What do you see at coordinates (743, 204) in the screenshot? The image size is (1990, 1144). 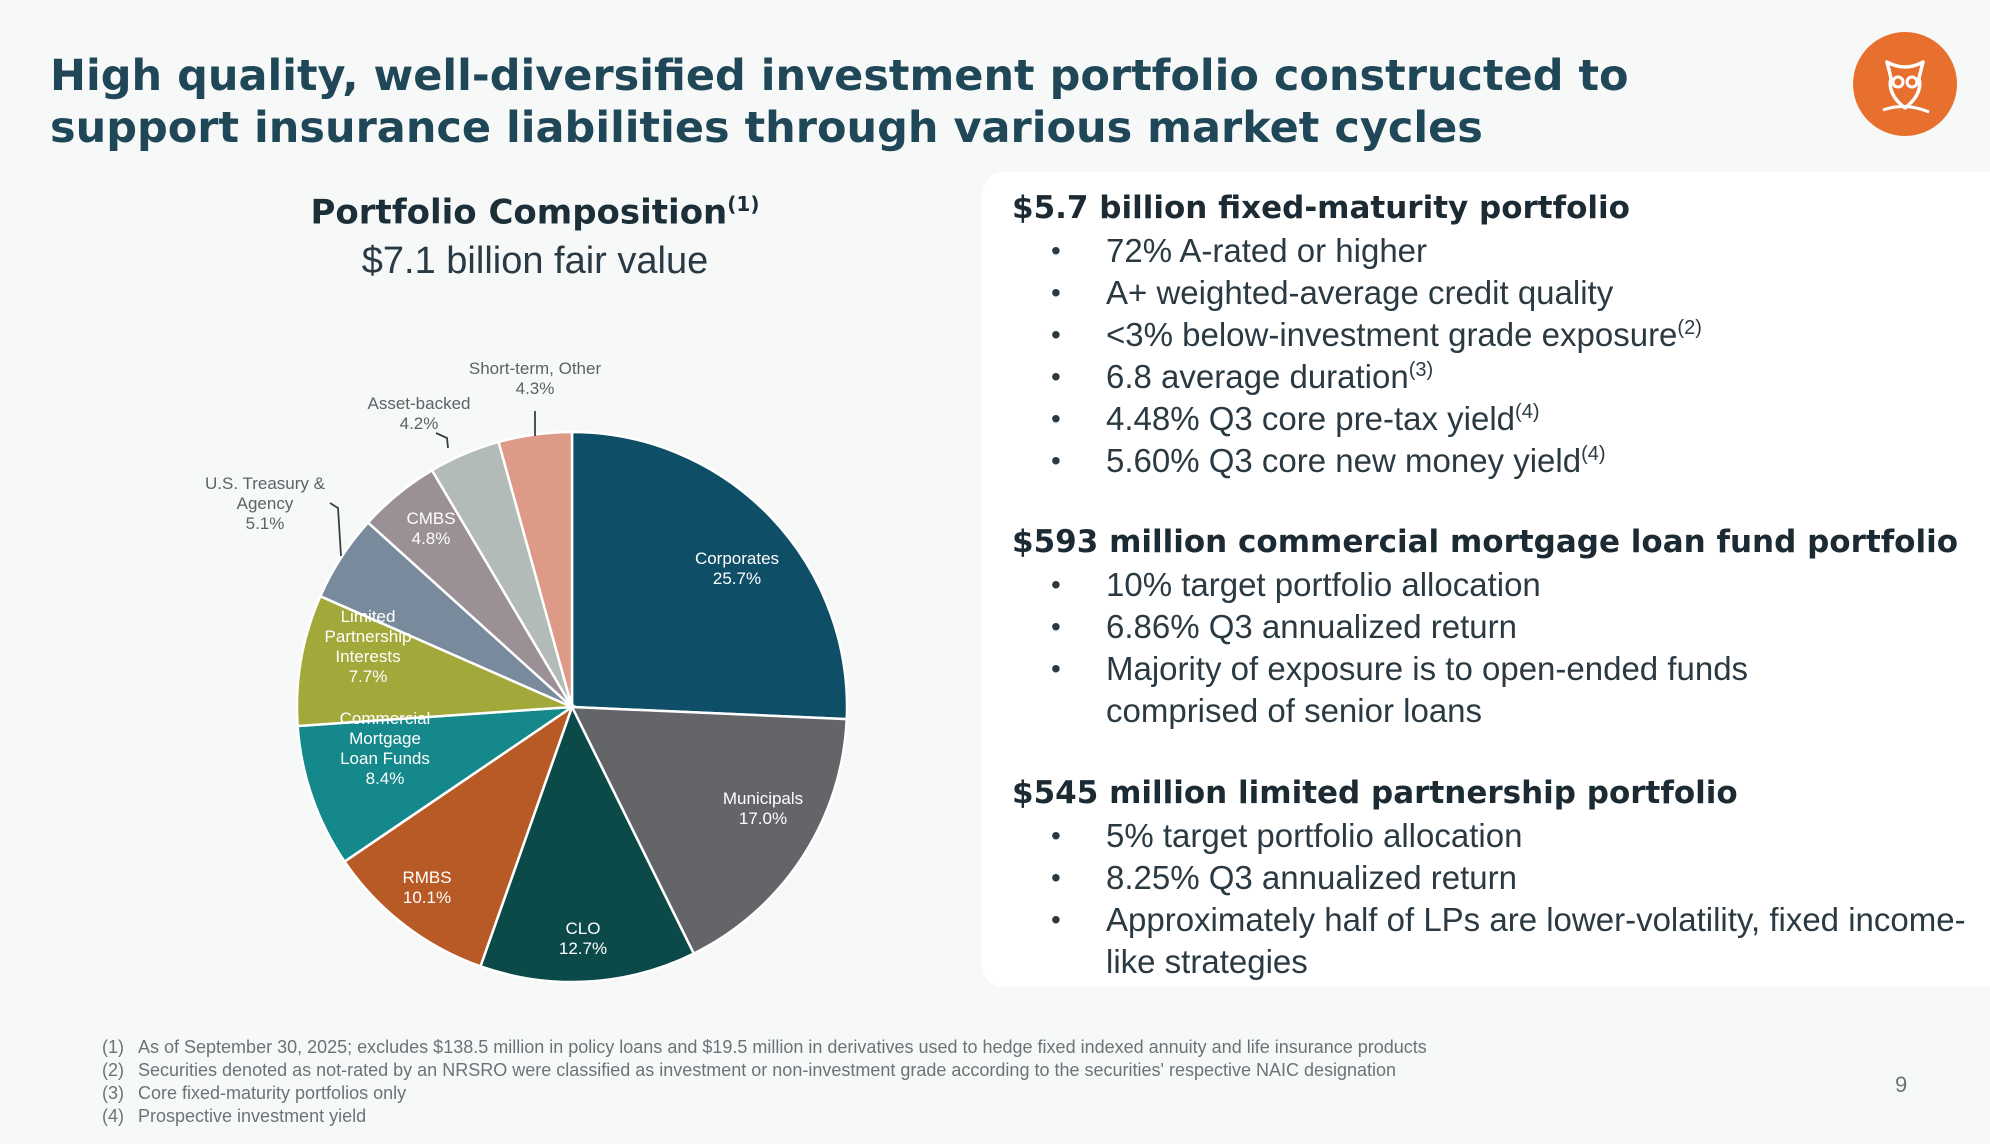 I see `chart-title-footnote: (1)` at bounding box center [743, 204].